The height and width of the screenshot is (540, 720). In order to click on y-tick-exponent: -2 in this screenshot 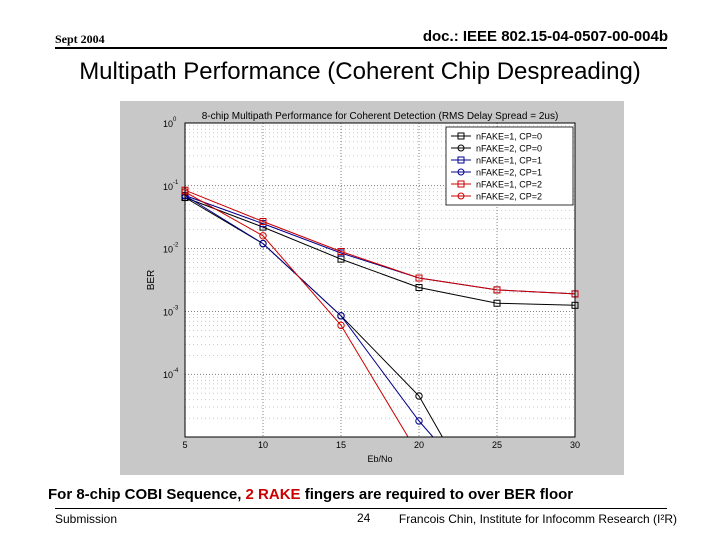, I will do `click(176, 246)`.